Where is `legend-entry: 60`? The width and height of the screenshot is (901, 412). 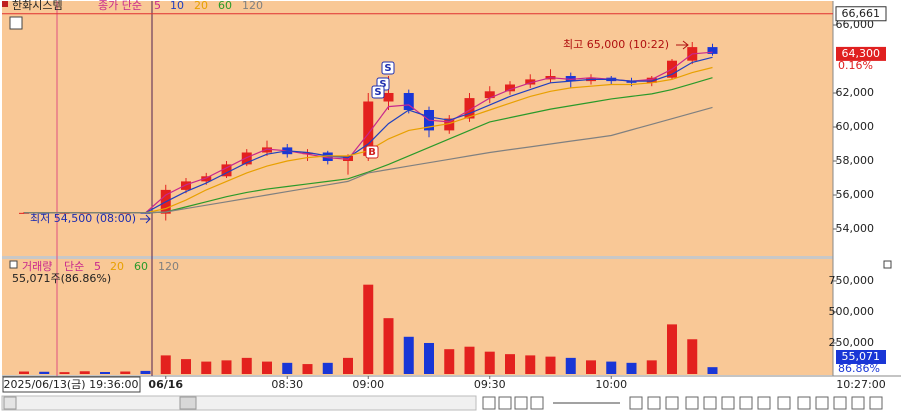
legend-entry: 60 is located at coordinates (141, 266).